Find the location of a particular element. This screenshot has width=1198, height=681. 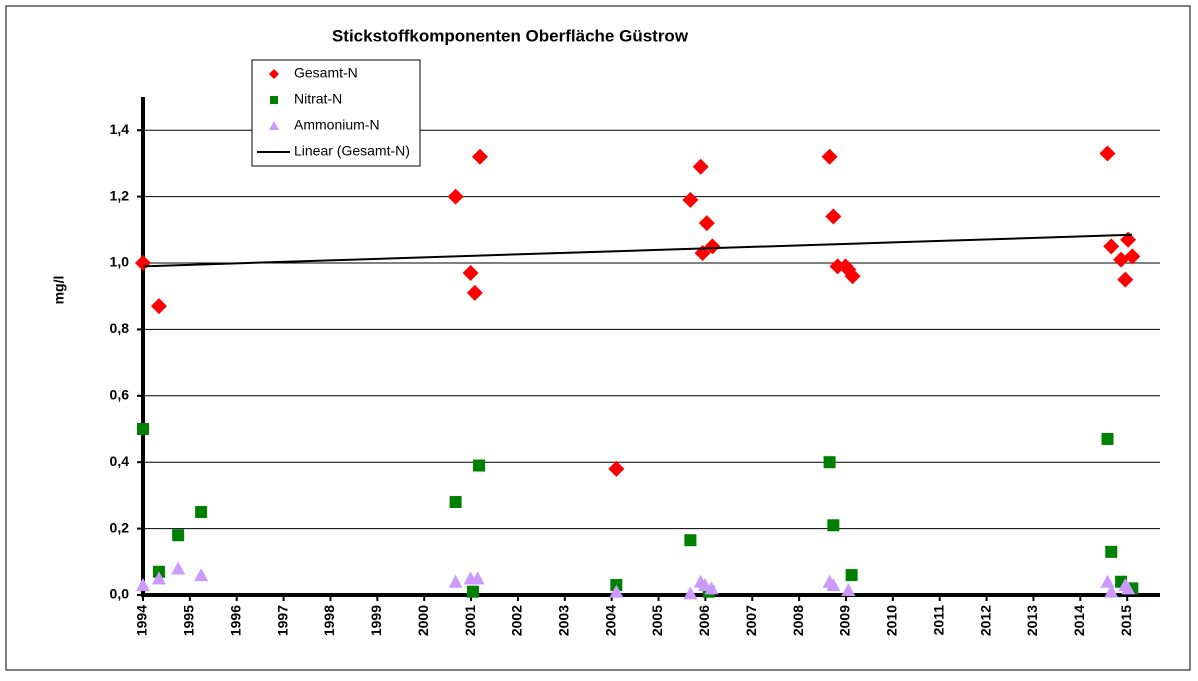

x-tick-label: 2009 is located at coordinates (845, 620).